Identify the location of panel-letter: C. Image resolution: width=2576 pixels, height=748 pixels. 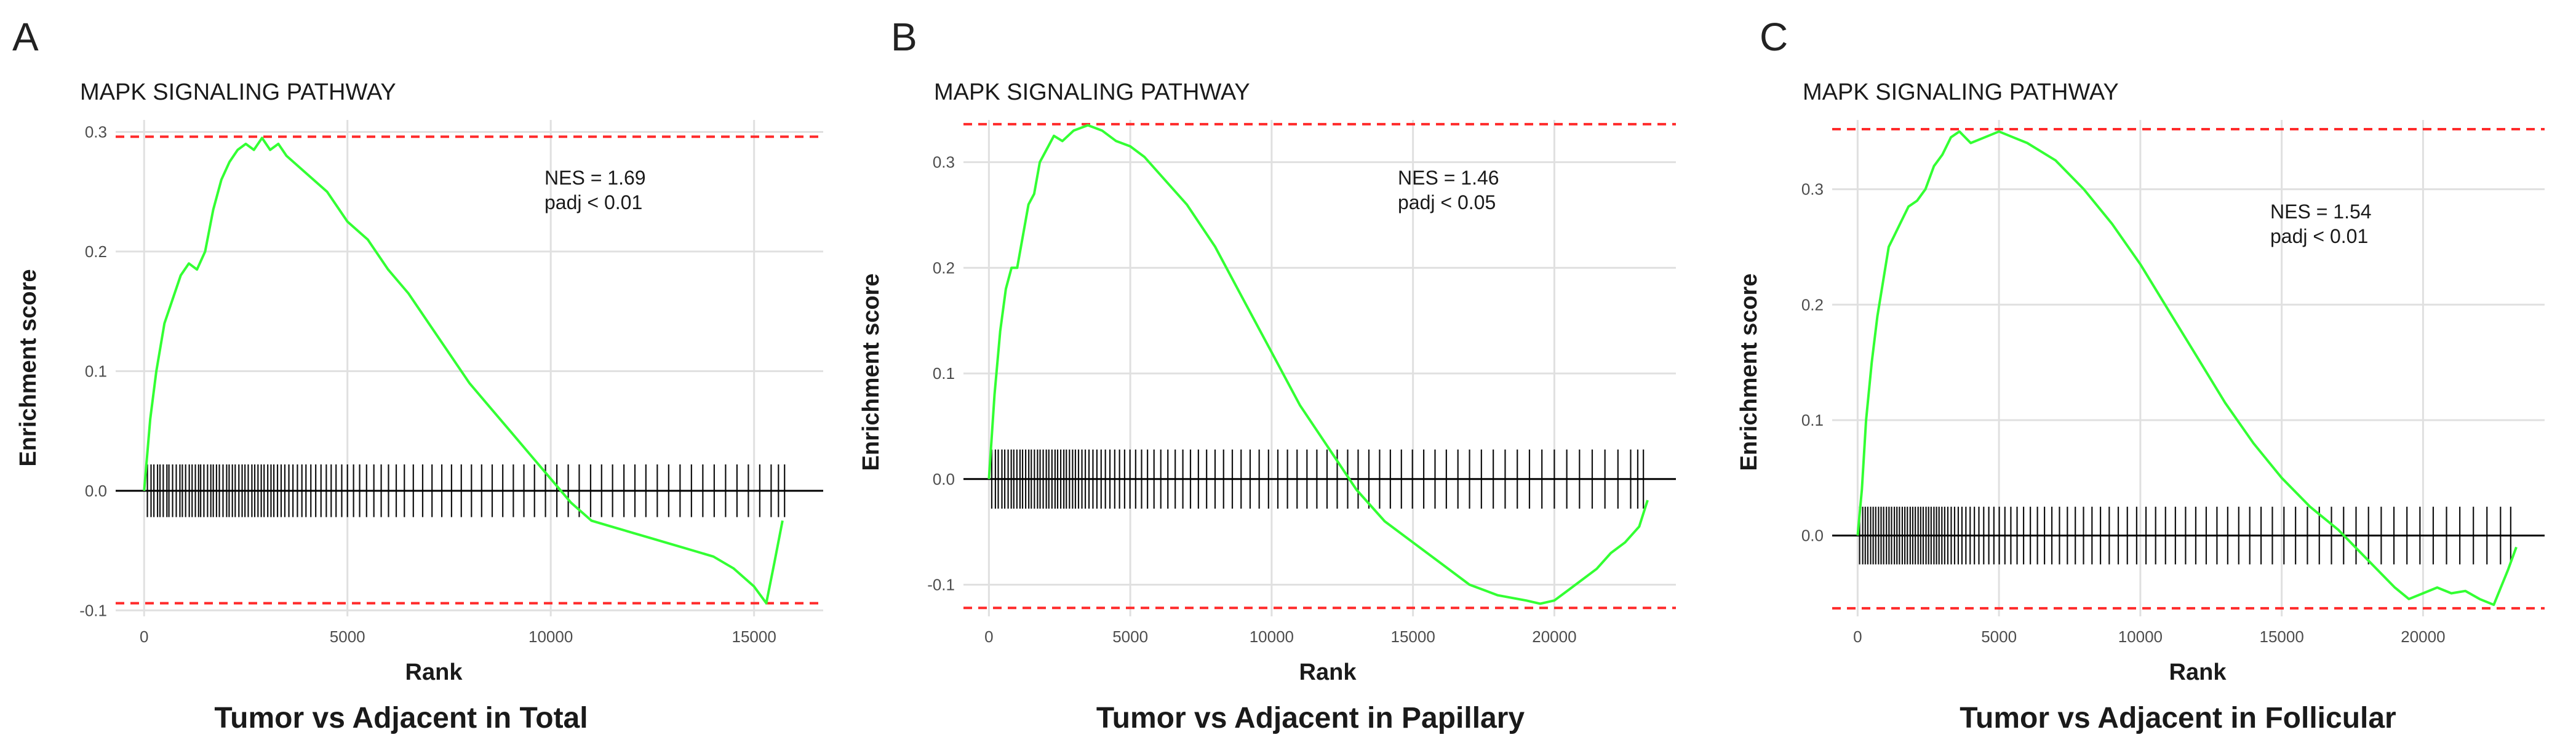
(1774, 37).